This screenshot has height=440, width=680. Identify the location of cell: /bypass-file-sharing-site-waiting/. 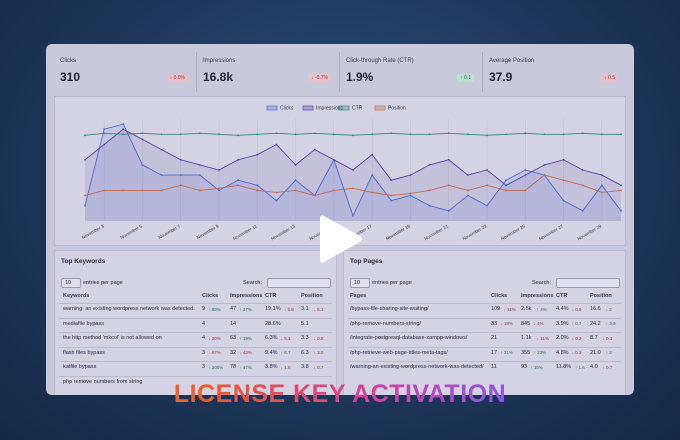
(389, 309).